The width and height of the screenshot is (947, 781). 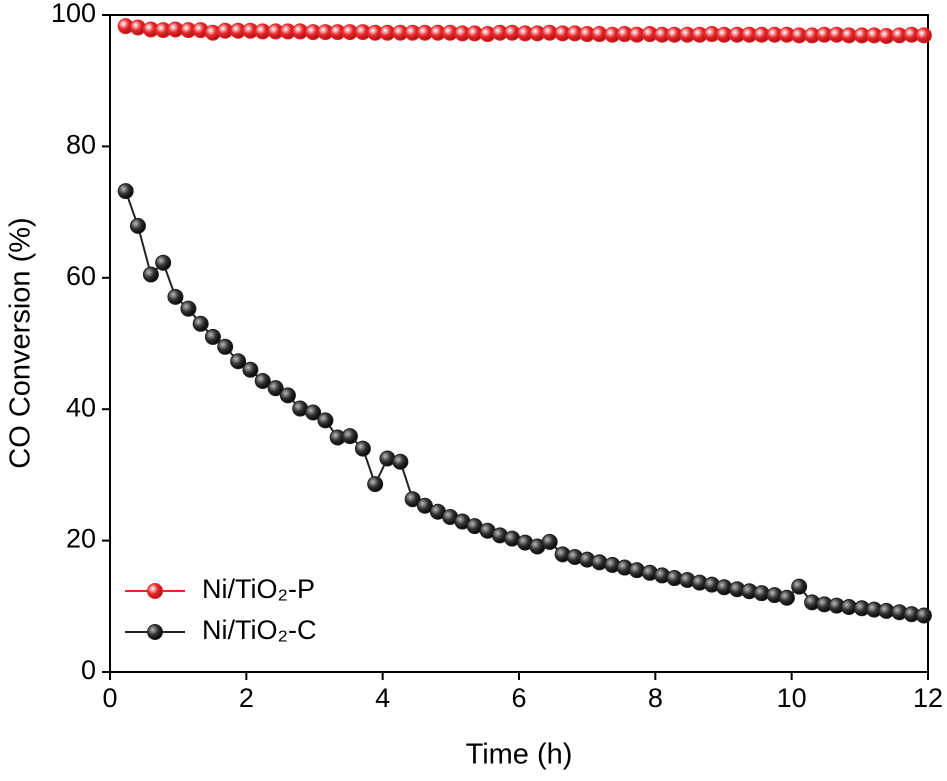 What do you see at coordinates (259, 630) in the screenshot?
I see `legend-label: Ni/TiO₂-C` at bounding box center [259, 630].